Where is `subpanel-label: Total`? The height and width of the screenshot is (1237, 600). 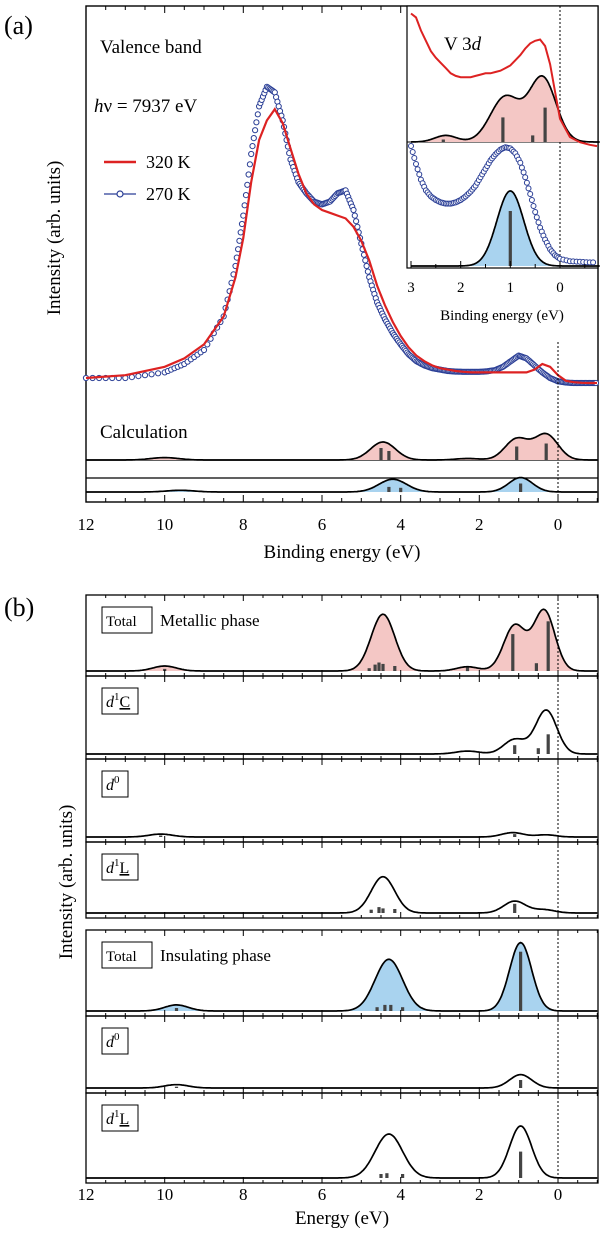 subpanel-label: Total is located at coordinates (127, 620).